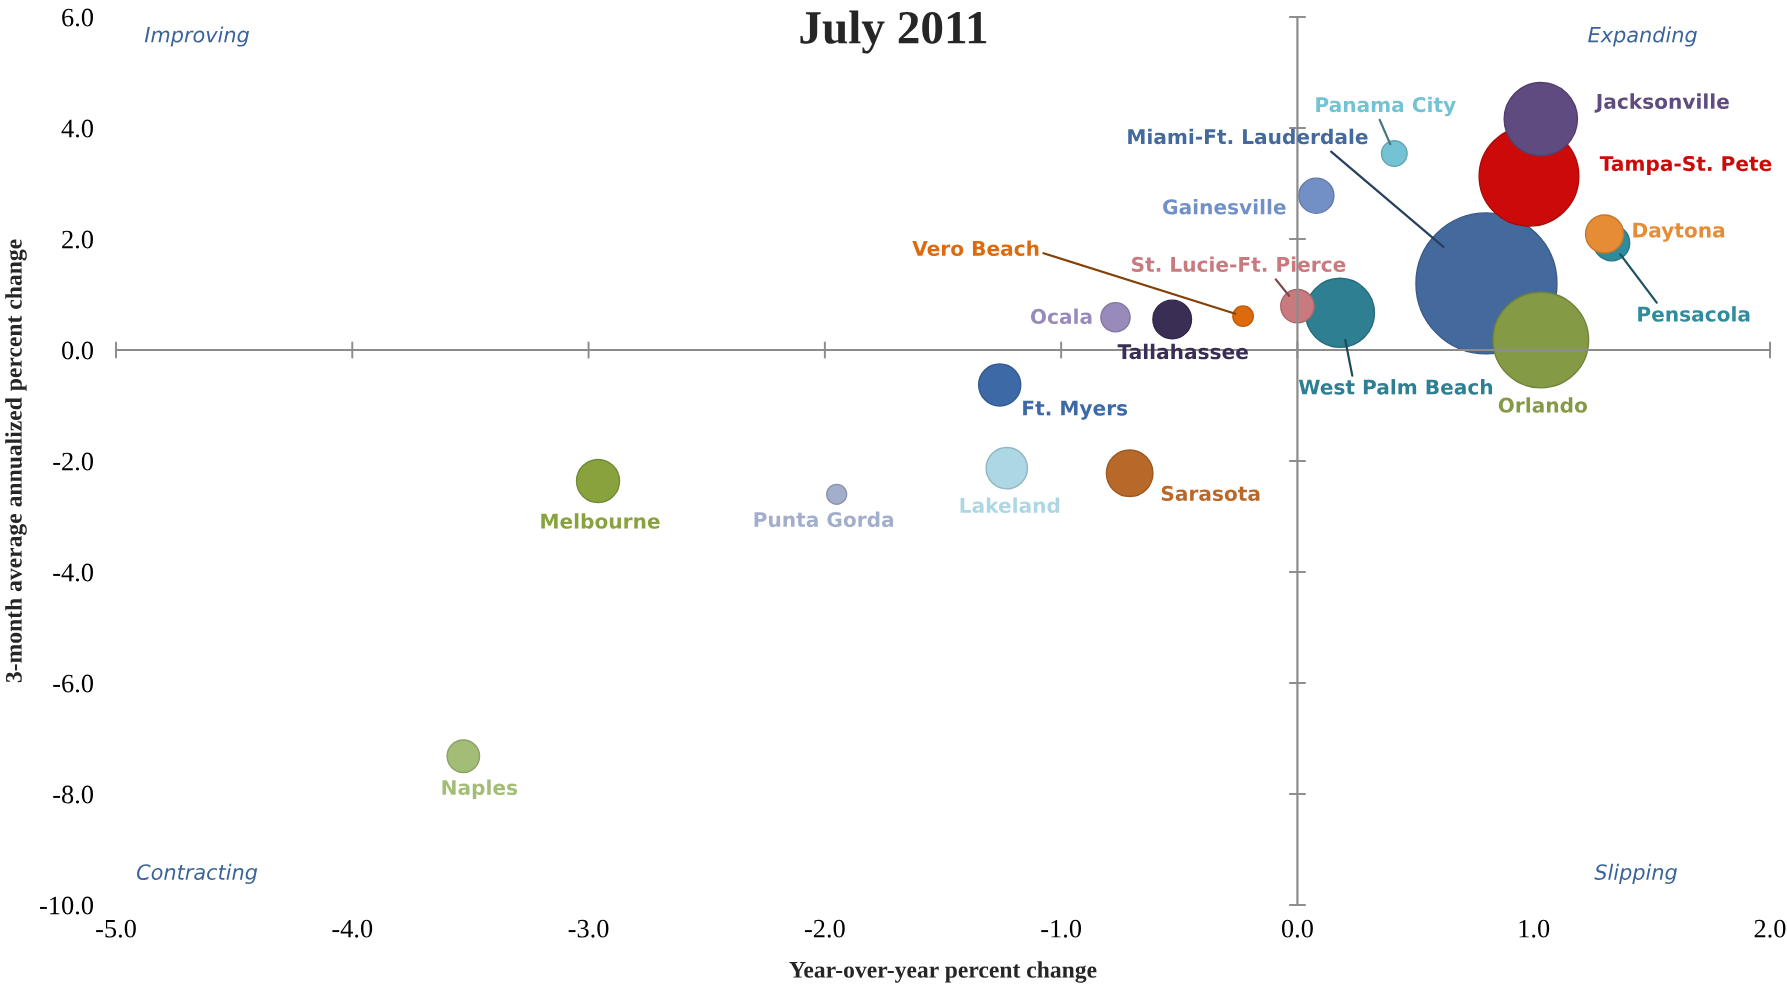 This screenshot has width=1787, height=988. Describe the element at coordinates (73, 572) in the screenshot. I see `y-tick-label: -4.0` at that location.